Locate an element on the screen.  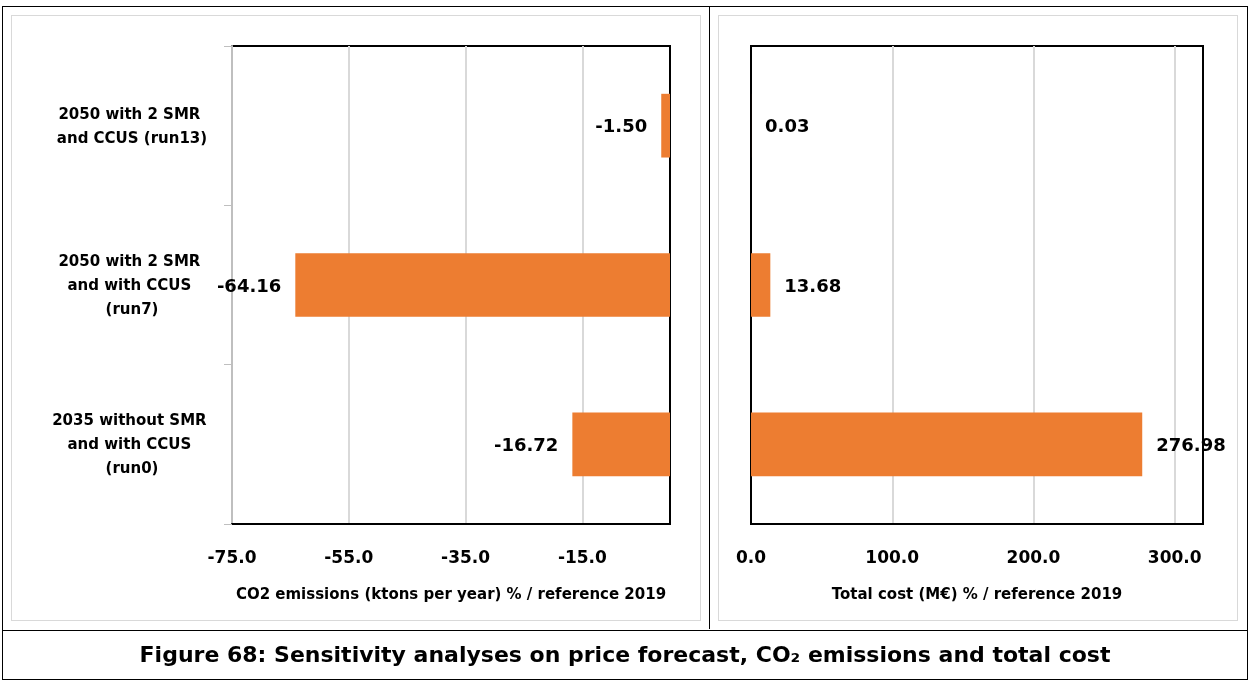
data-label: -64.16 is located at coordinates (249, 285).